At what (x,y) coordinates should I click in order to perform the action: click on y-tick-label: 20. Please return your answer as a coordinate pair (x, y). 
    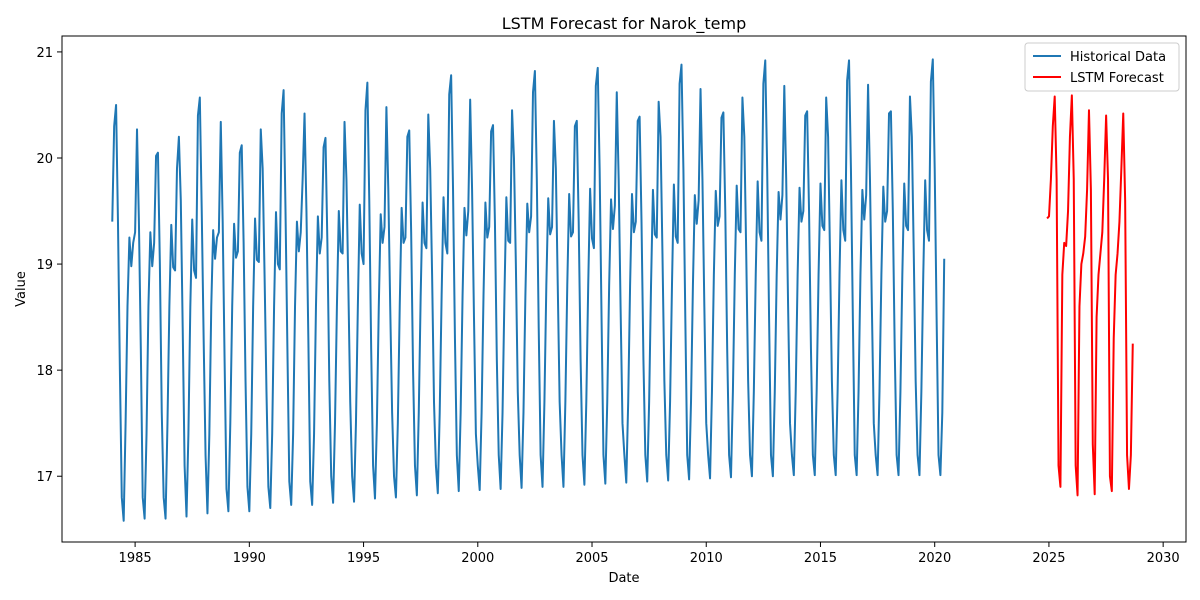
    Looking at the image, I should click on (44, 159).